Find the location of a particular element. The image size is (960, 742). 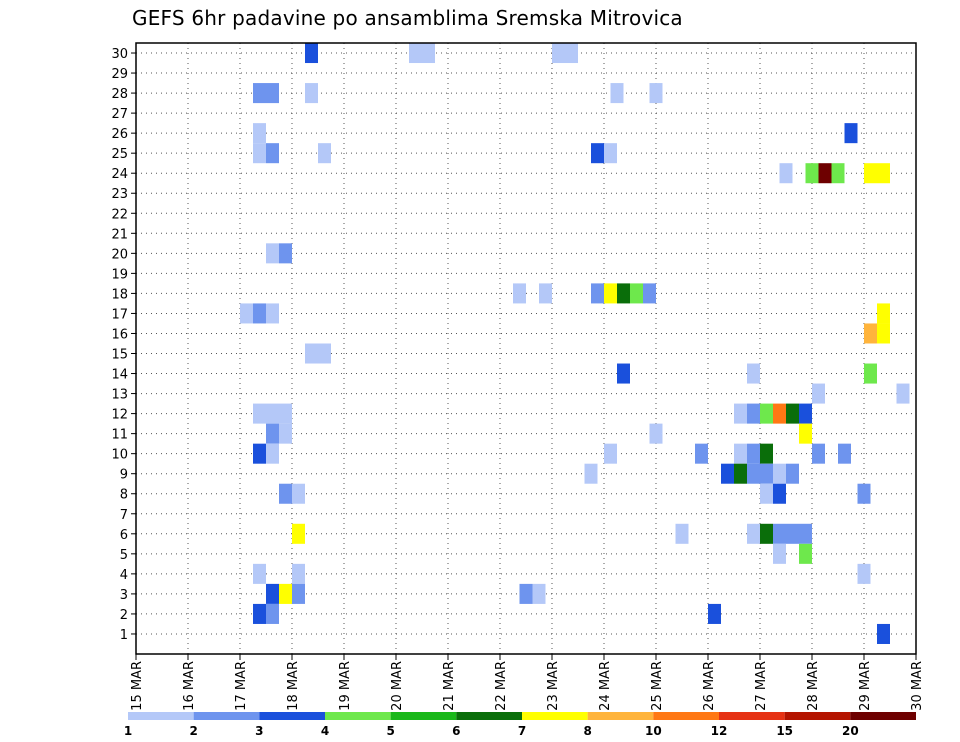

x-tick-label: 25 MAR is located at coordinates (657, 686).